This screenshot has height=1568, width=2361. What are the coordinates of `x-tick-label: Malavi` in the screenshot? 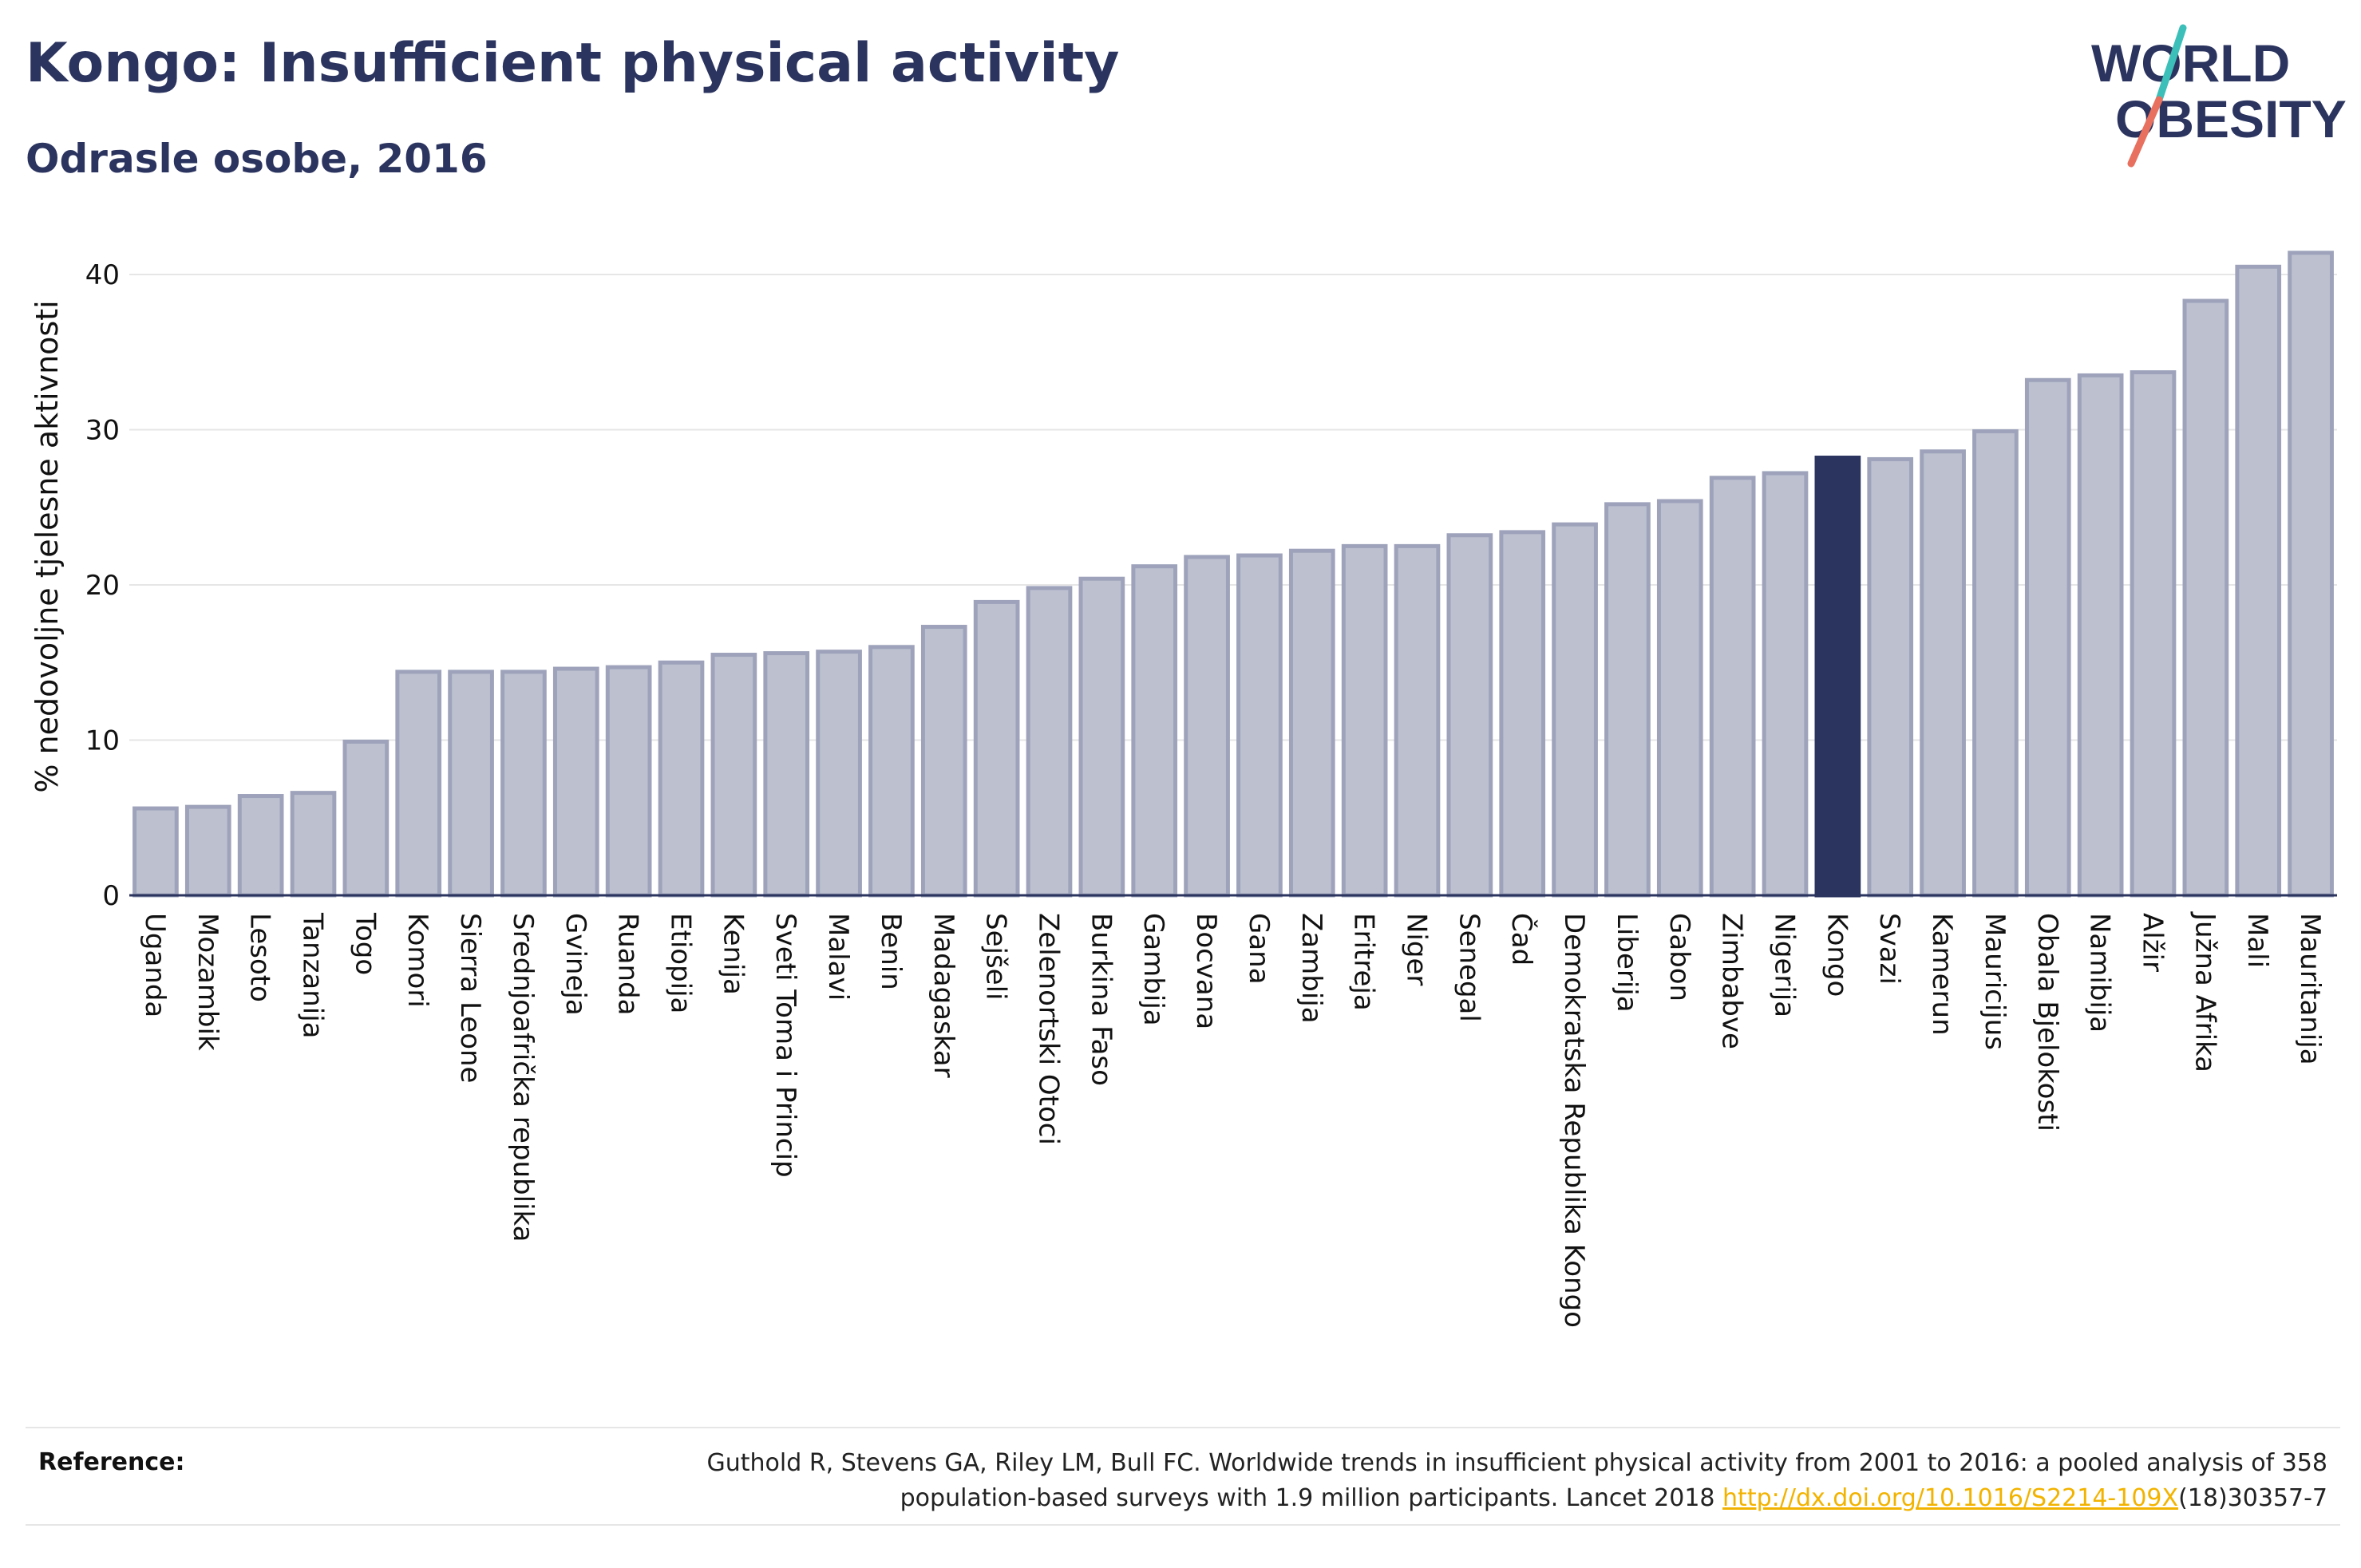 It's located at (838, 957).